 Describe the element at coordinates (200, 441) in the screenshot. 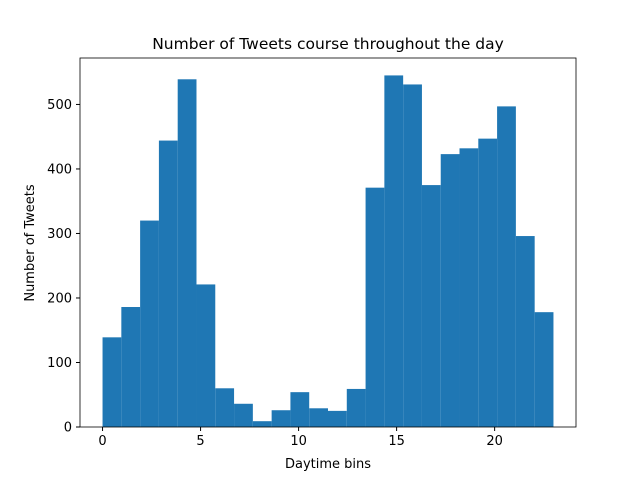

I see `x-tick-label: 5` at that location.